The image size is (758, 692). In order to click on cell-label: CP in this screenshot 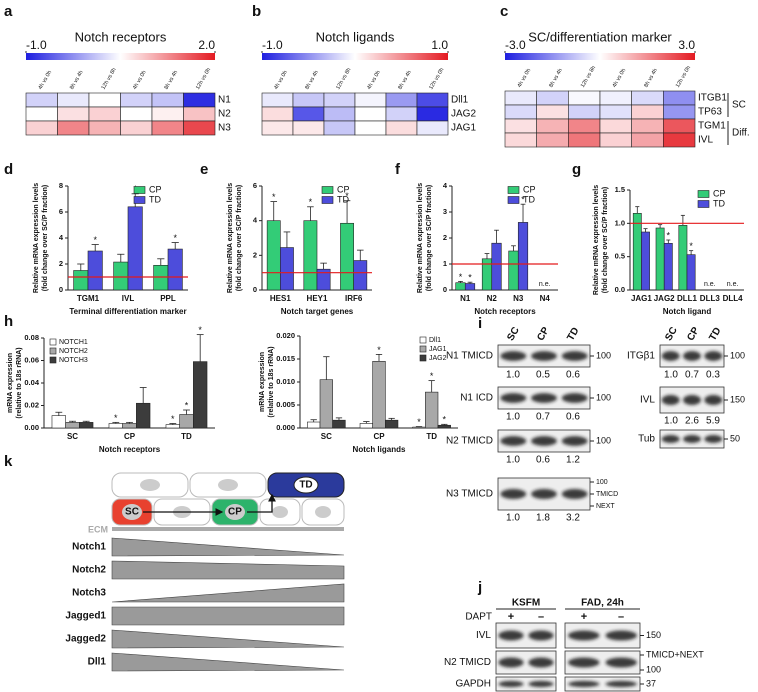, I will do `click(235, 512)`.